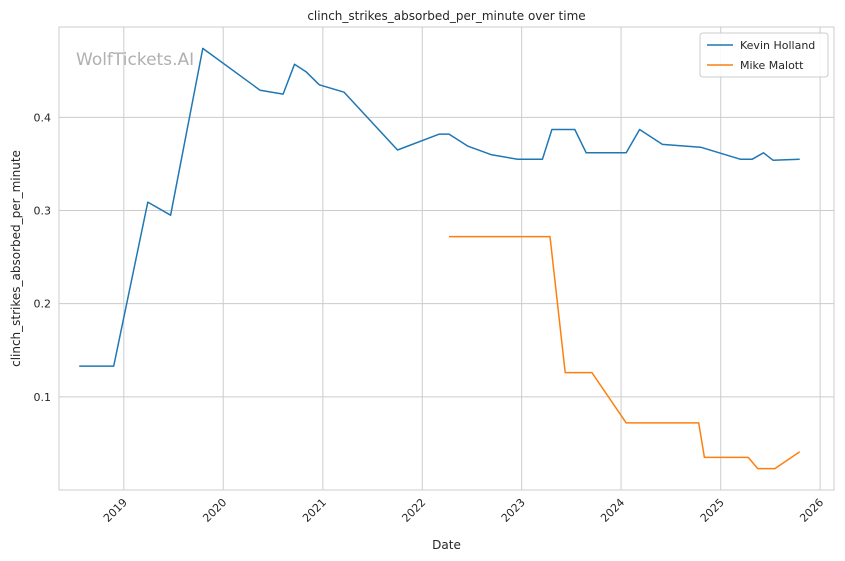 This screenshot has width=845, height=561. Describe the element at coordinates (214, 510) in the screenshot. I see `x-tick-label: 2020` at that location.